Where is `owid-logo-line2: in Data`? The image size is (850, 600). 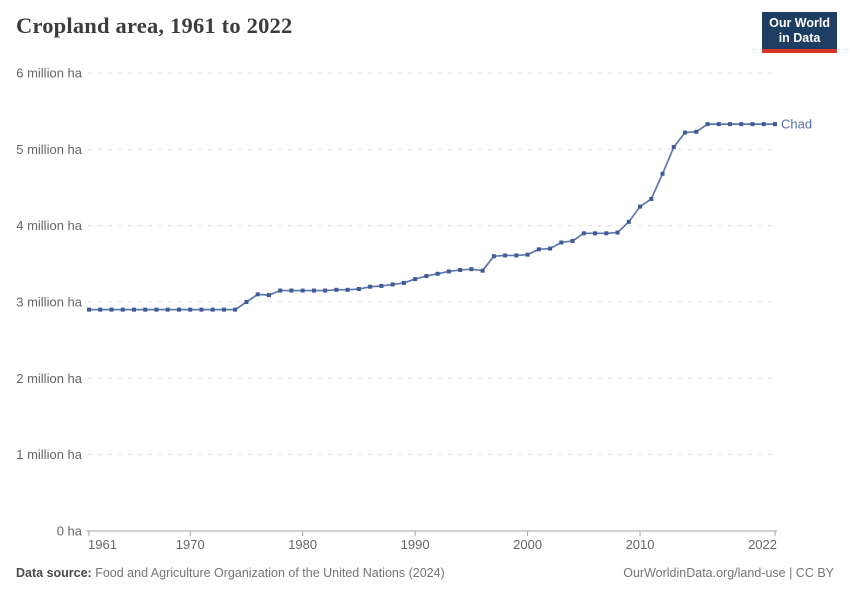
owid-logo-line2: in Data is located at coordinates (799, 38).